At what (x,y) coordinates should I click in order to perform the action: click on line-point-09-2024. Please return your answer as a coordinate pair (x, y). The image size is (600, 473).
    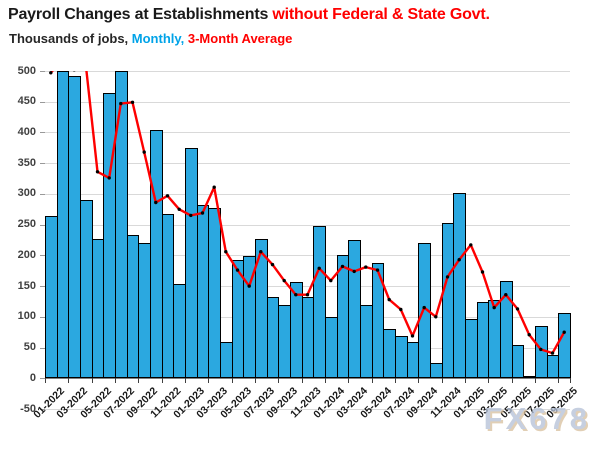
    Looking at the image, I should click on (424, 307).